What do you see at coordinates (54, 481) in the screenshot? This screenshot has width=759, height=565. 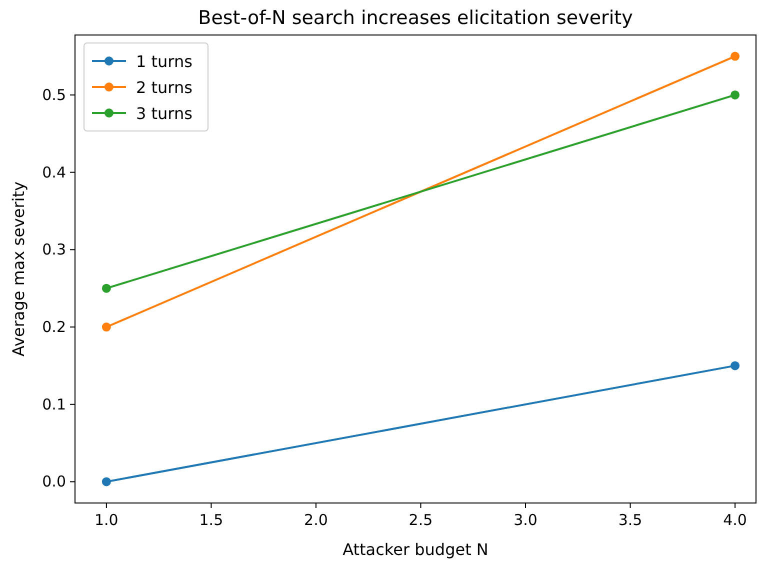 I see `y-tick-label: 0.0` at bounding box center [54, 481].